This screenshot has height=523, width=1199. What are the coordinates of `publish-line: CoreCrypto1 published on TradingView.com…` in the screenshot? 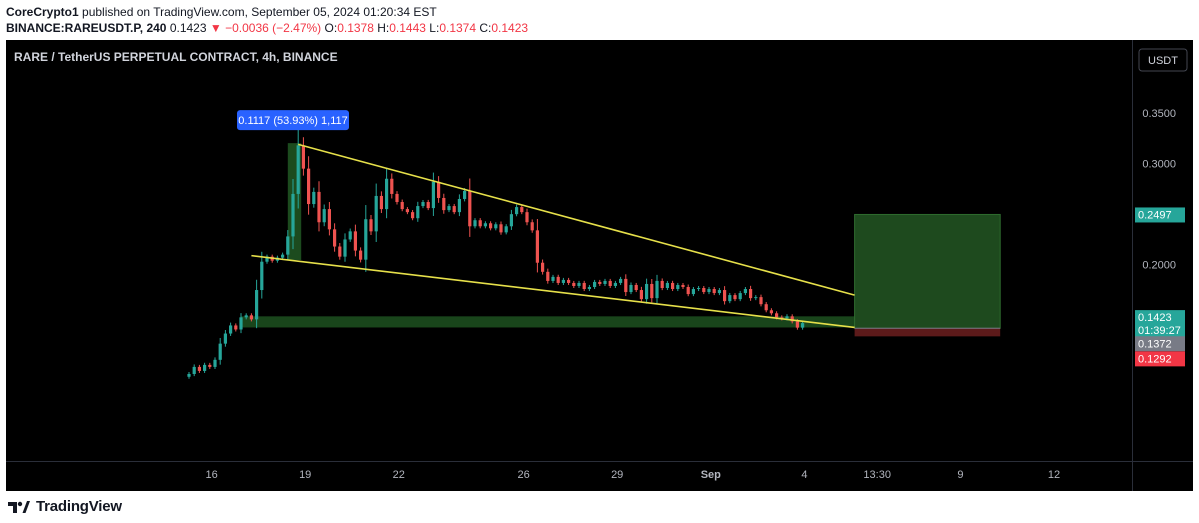 It's located at (221, 12).